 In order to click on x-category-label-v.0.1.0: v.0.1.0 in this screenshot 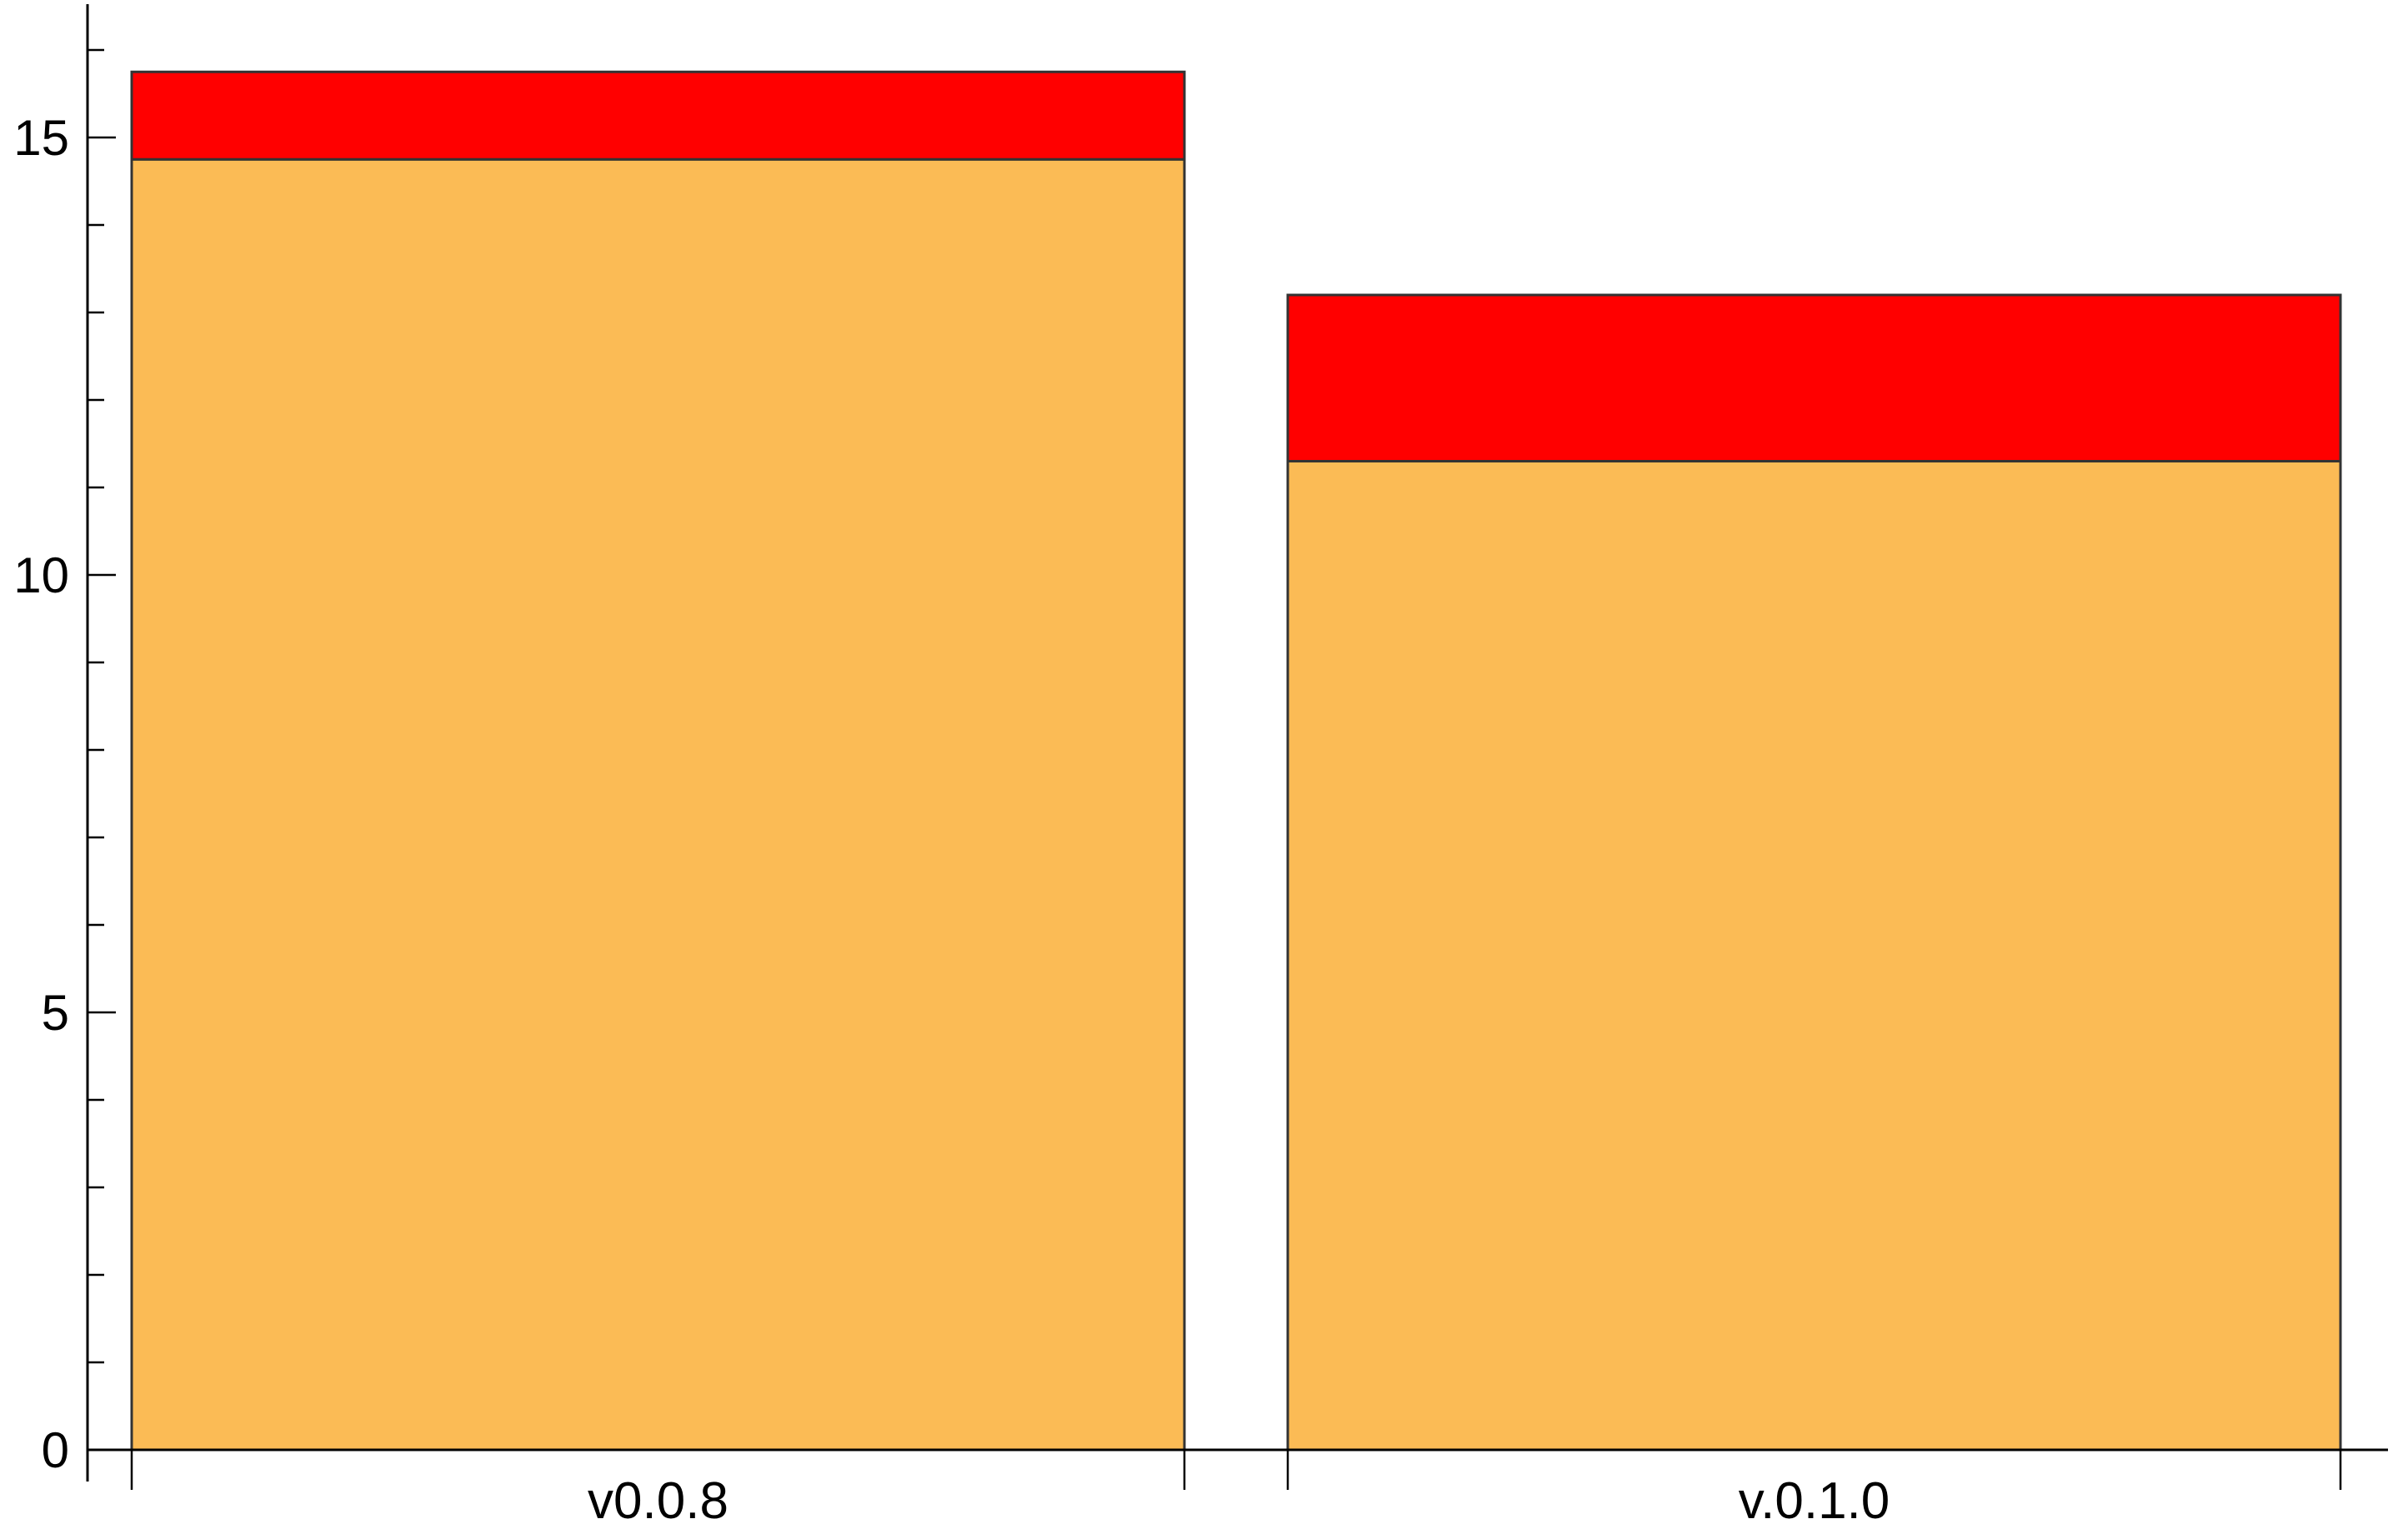, I will do `click(1815, 1496)`.